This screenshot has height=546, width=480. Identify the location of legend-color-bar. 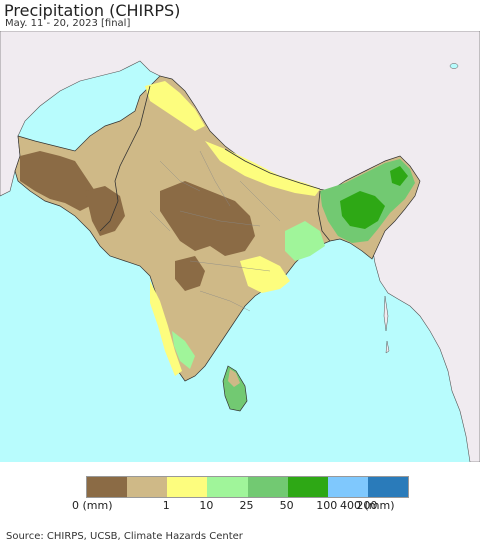
(247, 487).